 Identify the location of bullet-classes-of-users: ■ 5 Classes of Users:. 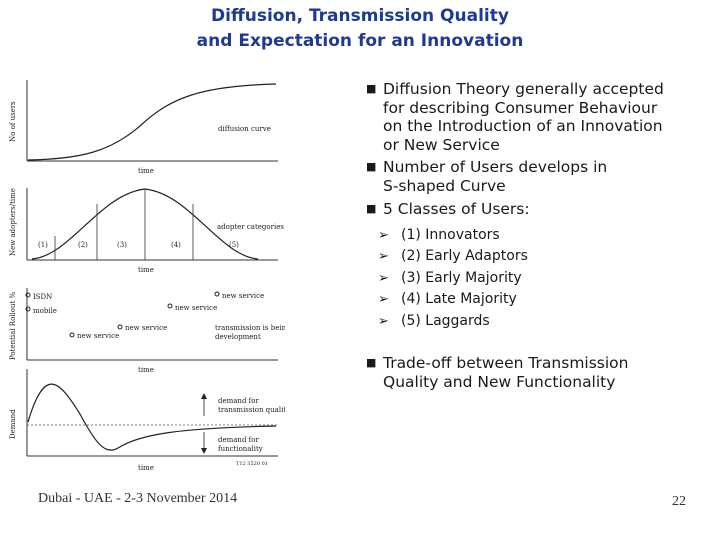
(538, 209).